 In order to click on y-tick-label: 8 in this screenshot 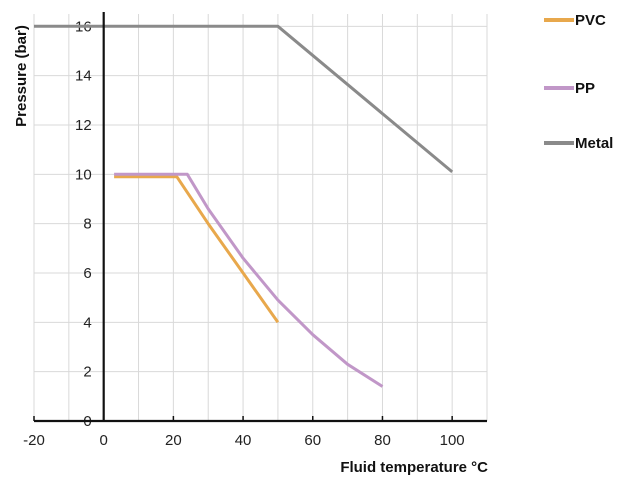, I will do `click(87, 224)`.